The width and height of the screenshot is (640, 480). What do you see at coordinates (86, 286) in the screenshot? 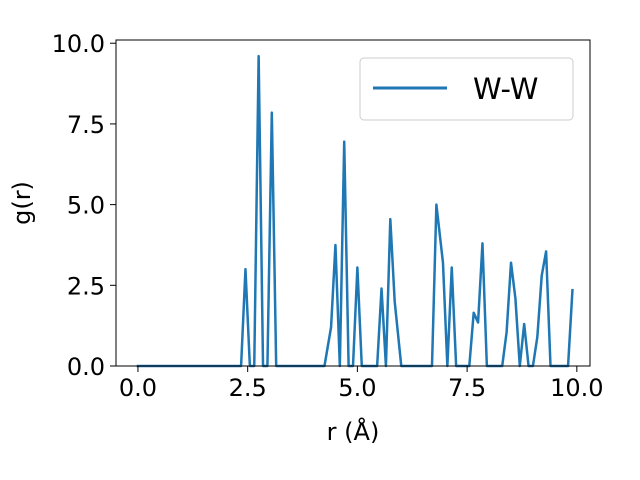
I see `y-tick-label: 2.5` at bounding box center [86, 286].